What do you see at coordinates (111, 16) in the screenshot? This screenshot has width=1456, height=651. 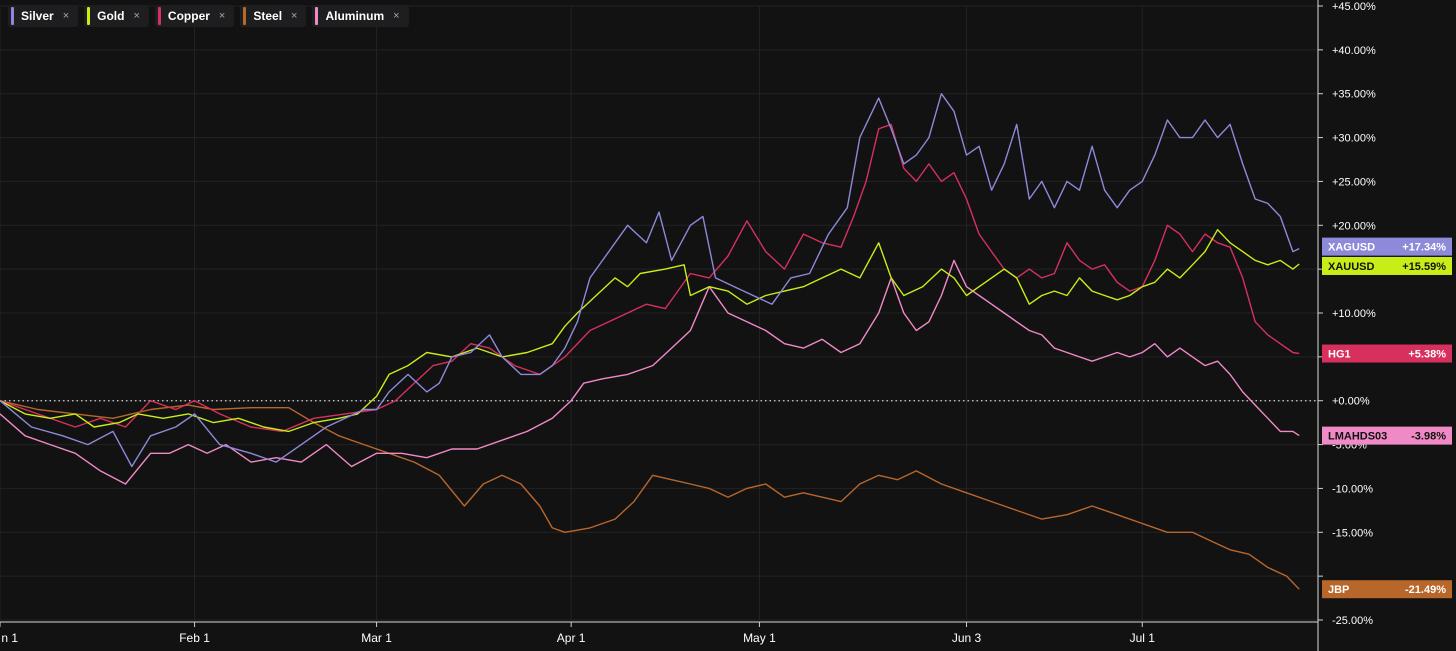 I see `legend-label: Gold` at bounding box center [111, 16].